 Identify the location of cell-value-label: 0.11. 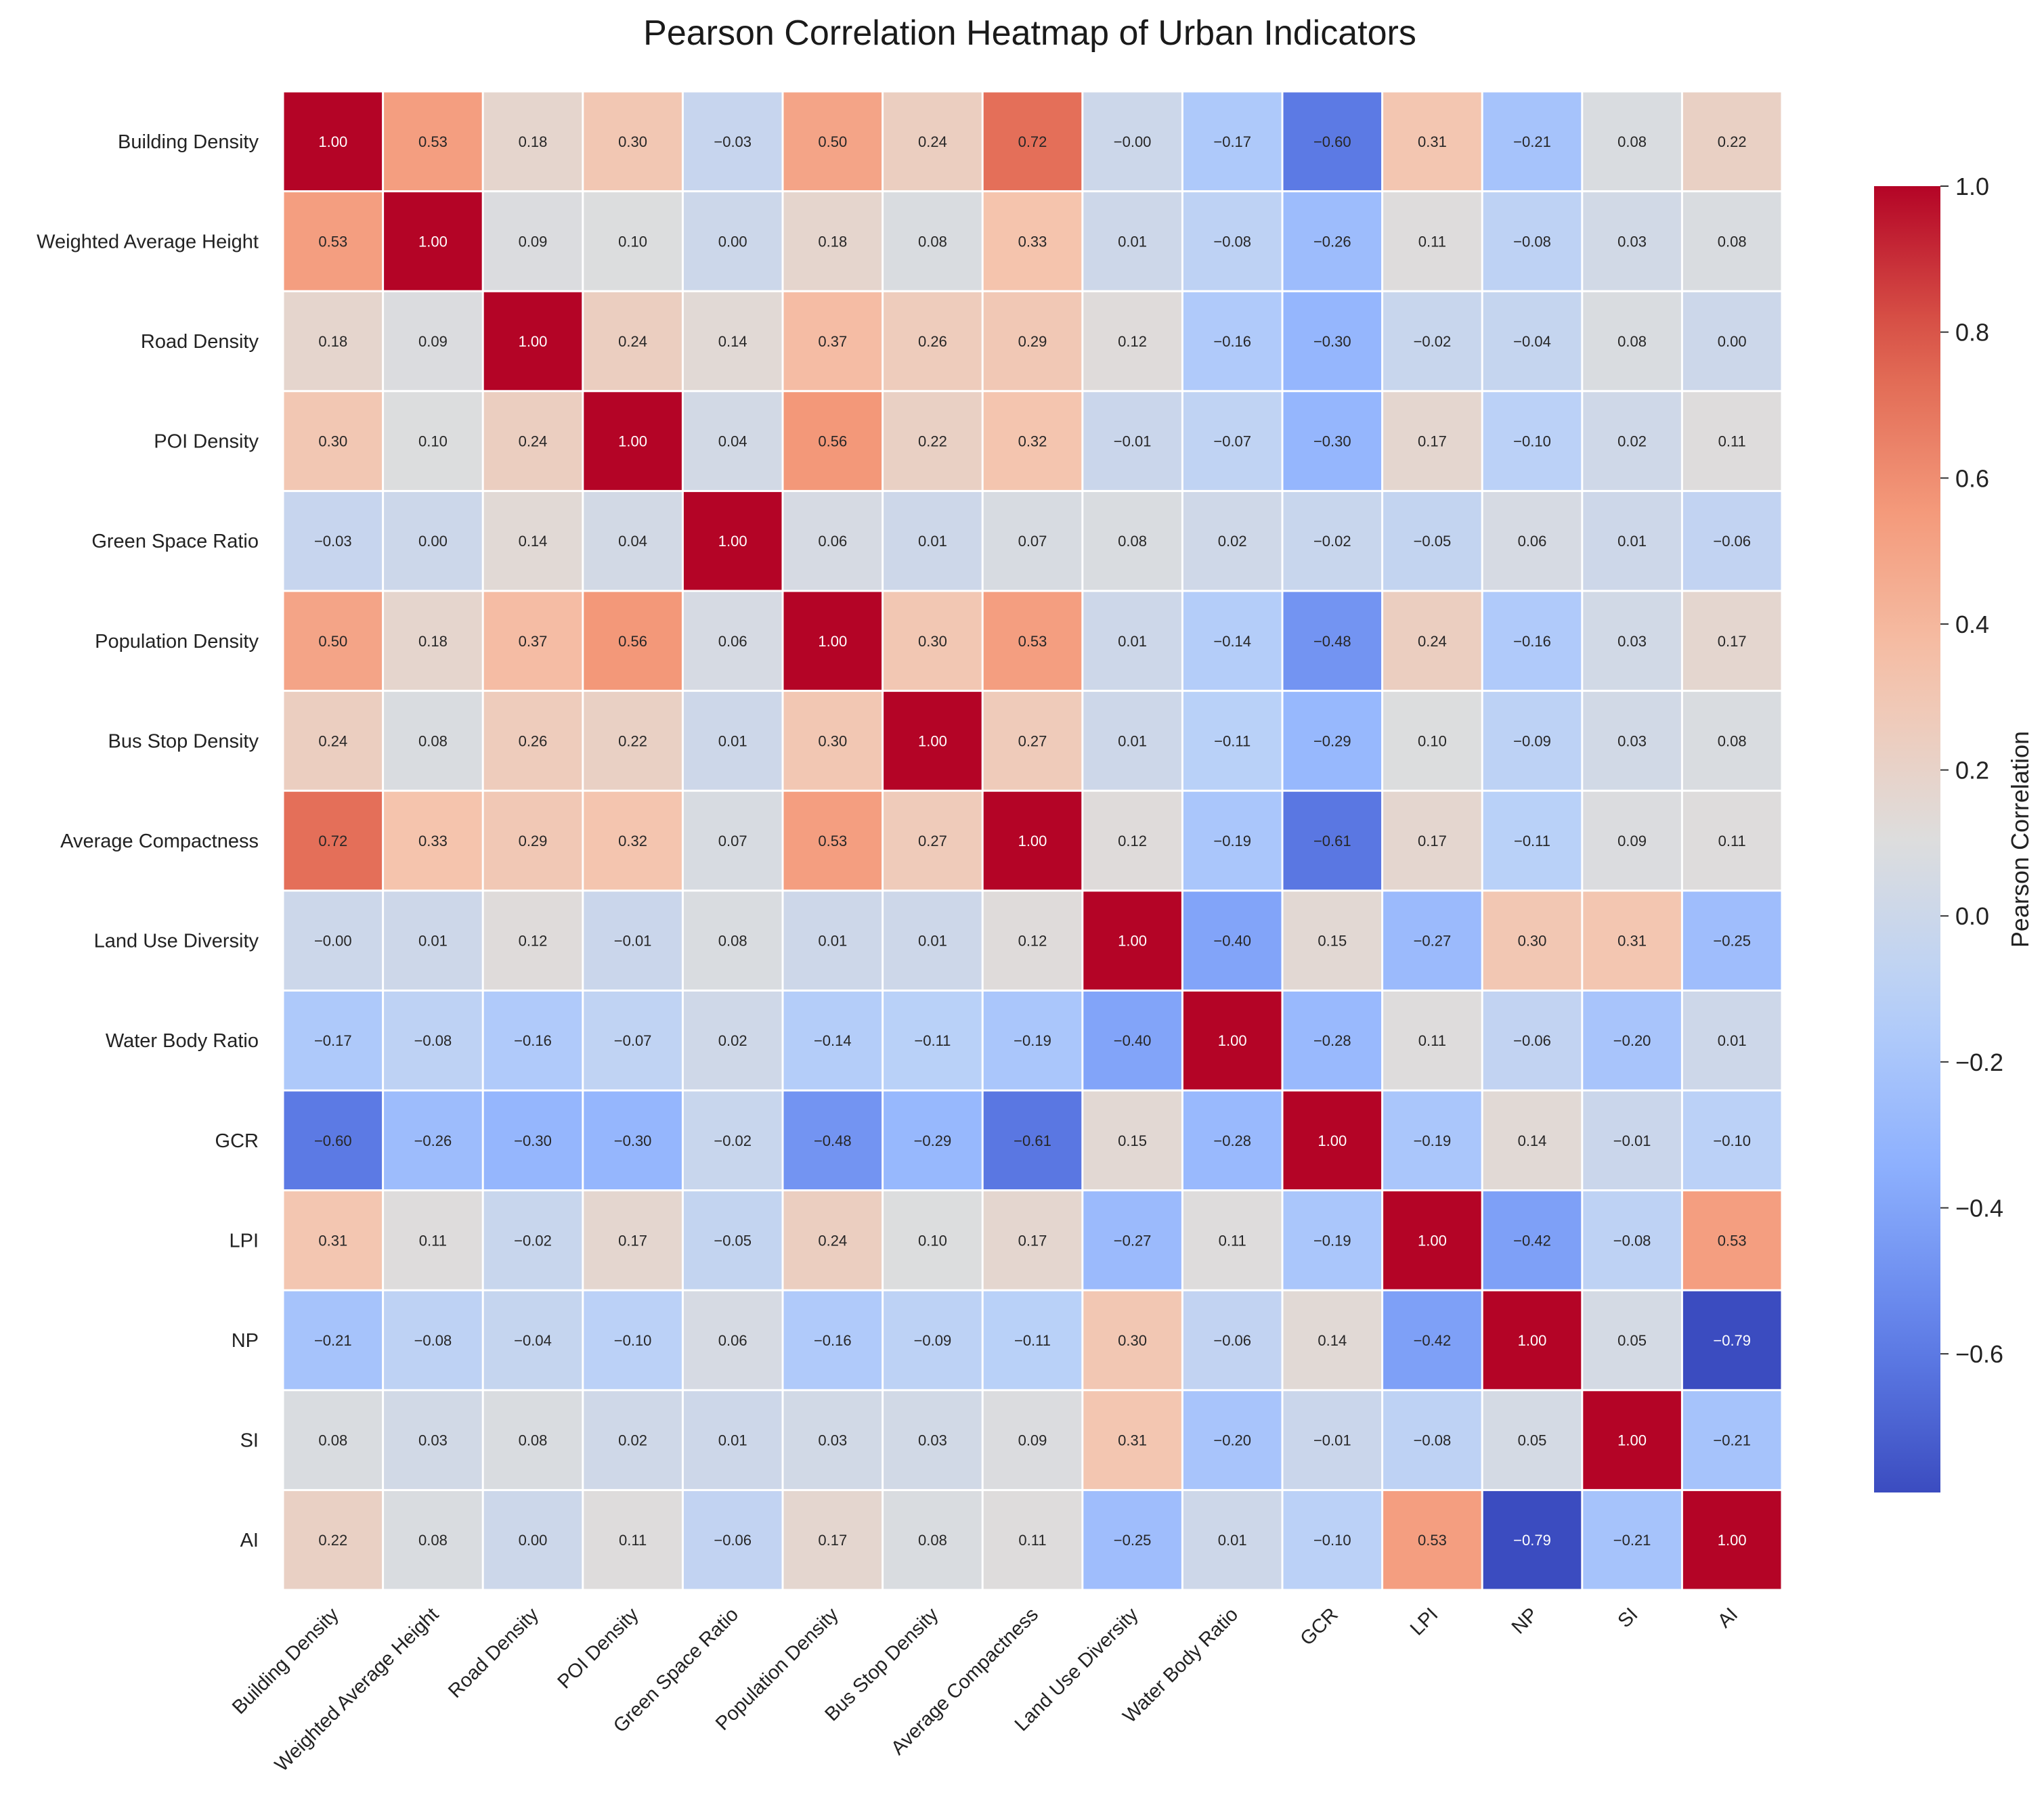
(1432, 241).